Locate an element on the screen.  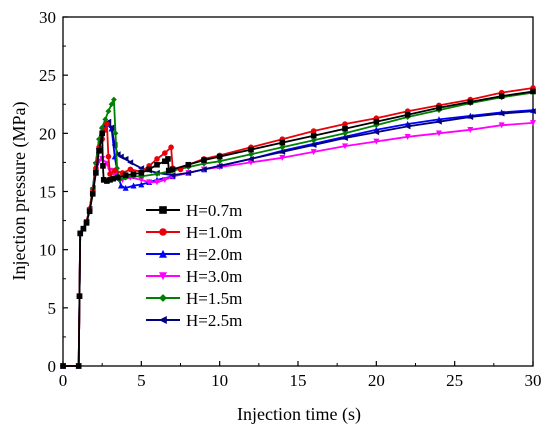
legend-item: H=0.7m is located at coordinates (194, 210).